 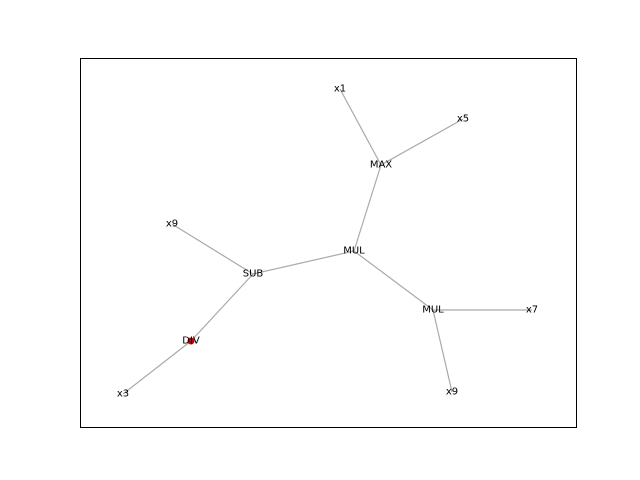 What do you see at coordinates (123, 394) in the screenshot?
I see `node-label-n7: x3` at bounding box center [123, 394].